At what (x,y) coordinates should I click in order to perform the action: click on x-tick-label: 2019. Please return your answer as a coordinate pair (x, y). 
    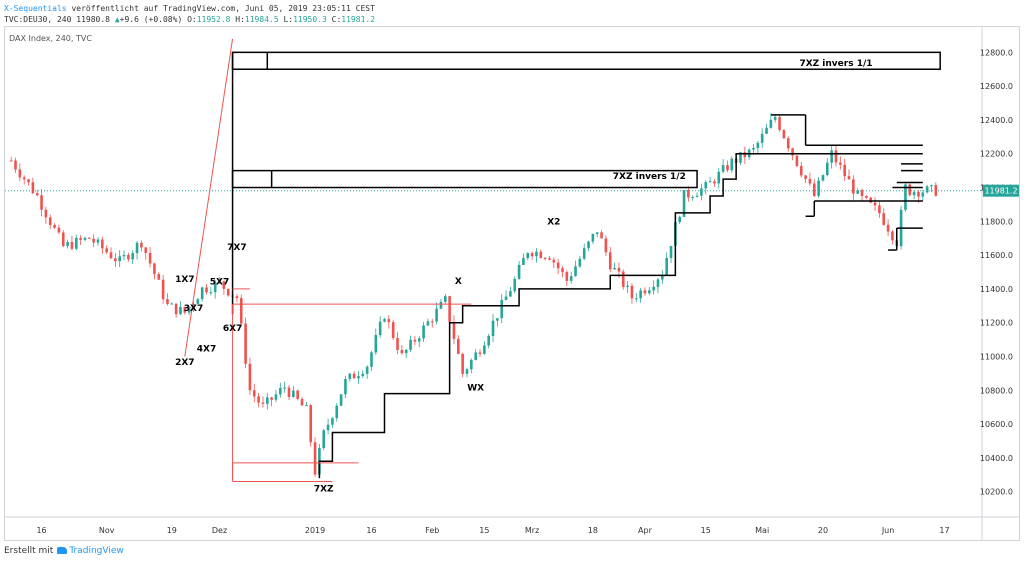
    Looking at the image, I should click on (315, 530).